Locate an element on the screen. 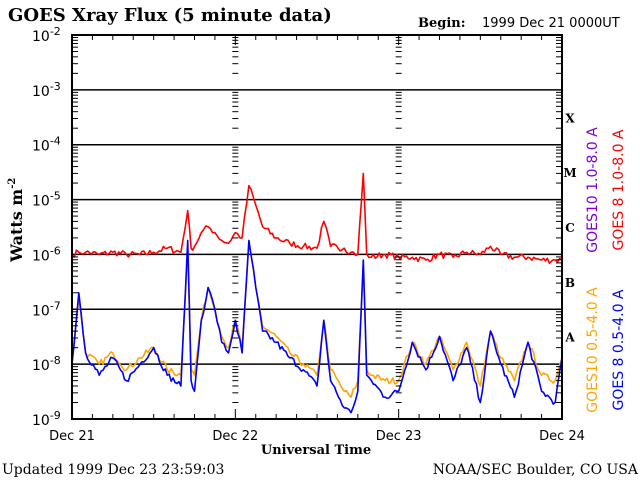 The image size is (640, 480). y-tick-label: 10⁻⁷ is located at coordinates (46, 309).